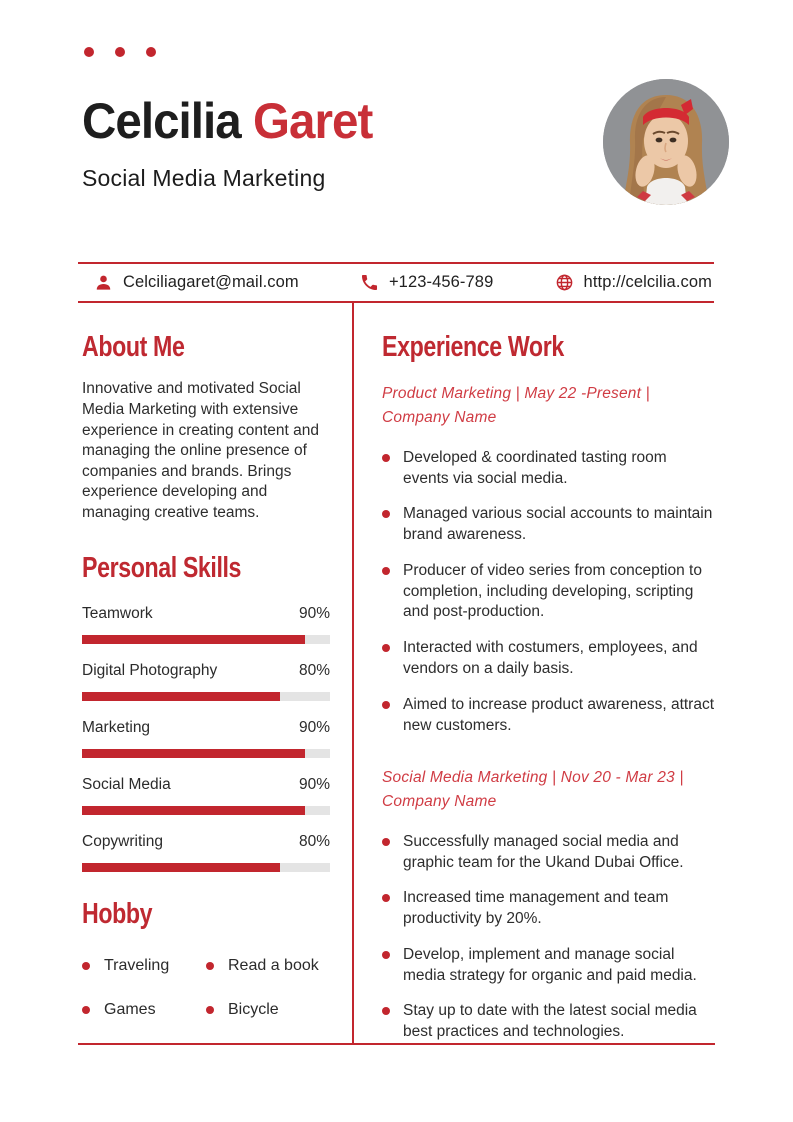 Image resolution: width=793 pixels, height=1122 pixels. I want to click on contact-email: Celciliagaret@mail.com, so click(196, 282).